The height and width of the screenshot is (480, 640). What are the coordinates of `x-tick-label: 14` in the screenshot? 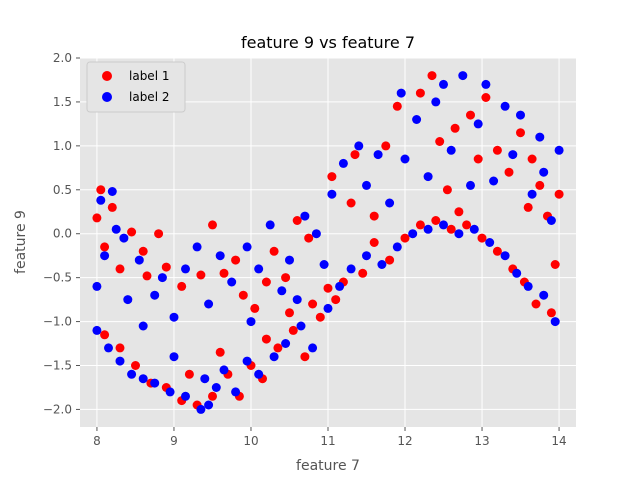 It's located at (558, 441).